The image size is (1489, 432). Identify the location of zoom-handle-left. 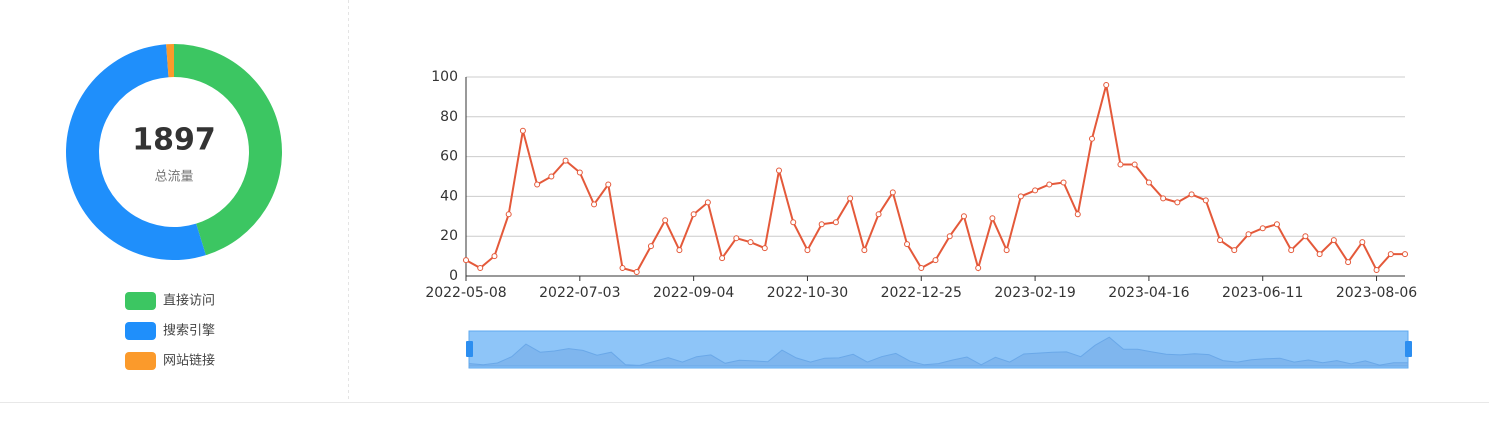
(469, 349).